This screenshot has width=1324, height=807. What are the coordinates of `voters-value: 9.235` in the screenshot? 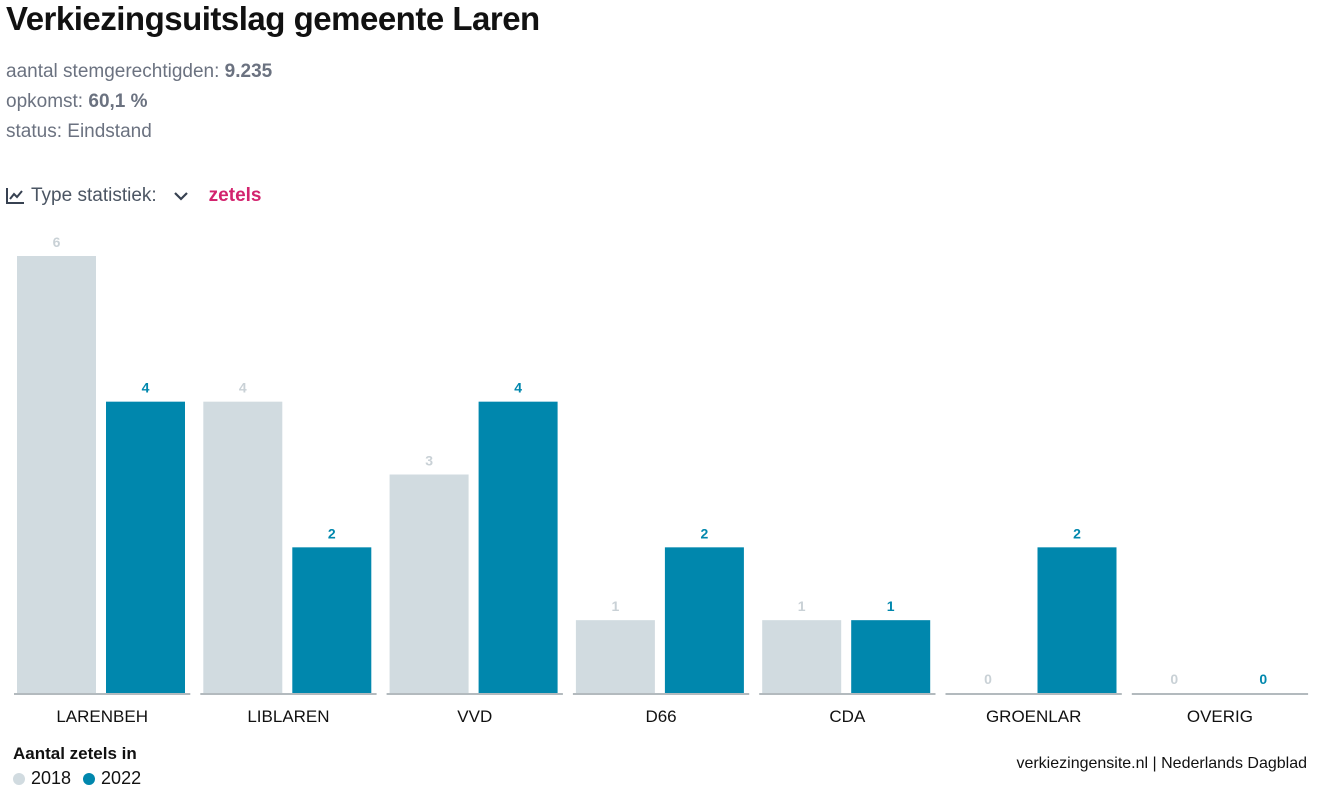 It's located at (248, 71).